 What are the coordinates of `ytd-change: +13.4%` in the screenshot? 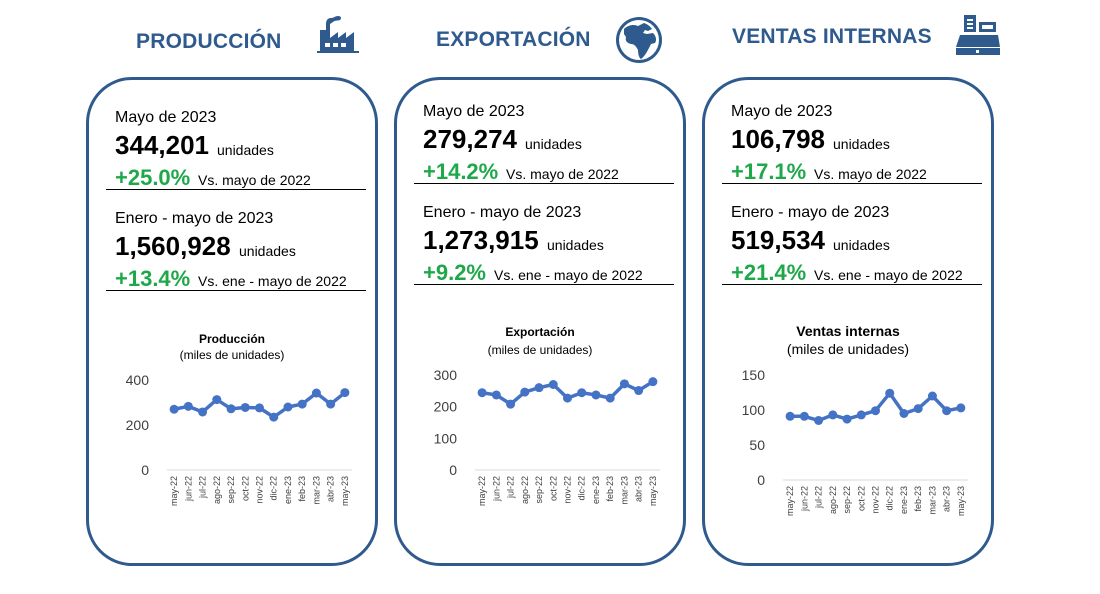 It's located at (153, 278).